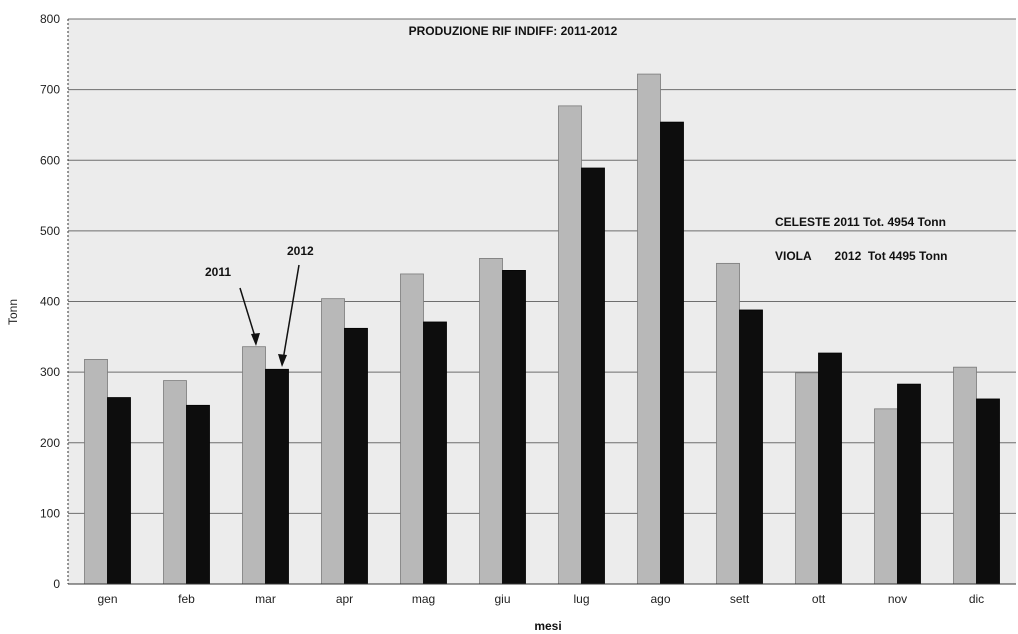 Image resolution: width=1018 pixels, height=634 pixels. Describe the element at coordinates (513, 31) in the screenshot. I see `chart-title: PRODUZIONE RIF INDIFF: 2011-2012` at that location.